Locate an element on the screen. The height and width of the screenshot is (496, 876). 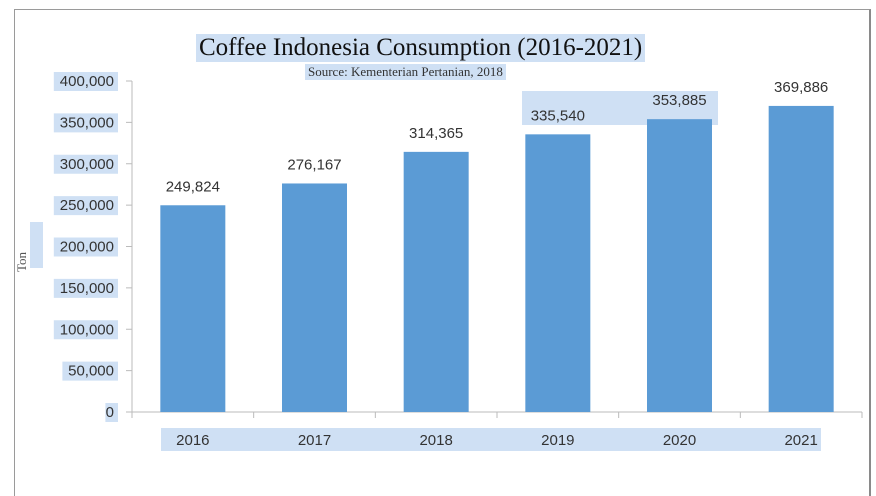
data-label: 249,824 is located at coordinates (193, 186).